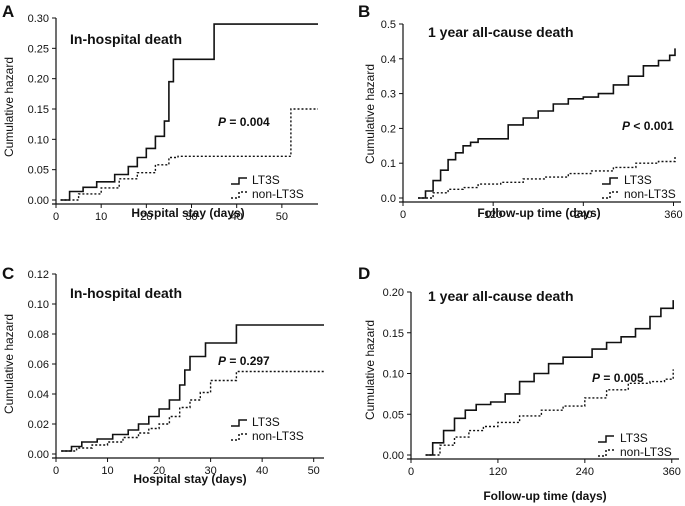  Describe the element at coordinates (249, 361) in the screenshot. I see `p-value: = 0.297` at that location.